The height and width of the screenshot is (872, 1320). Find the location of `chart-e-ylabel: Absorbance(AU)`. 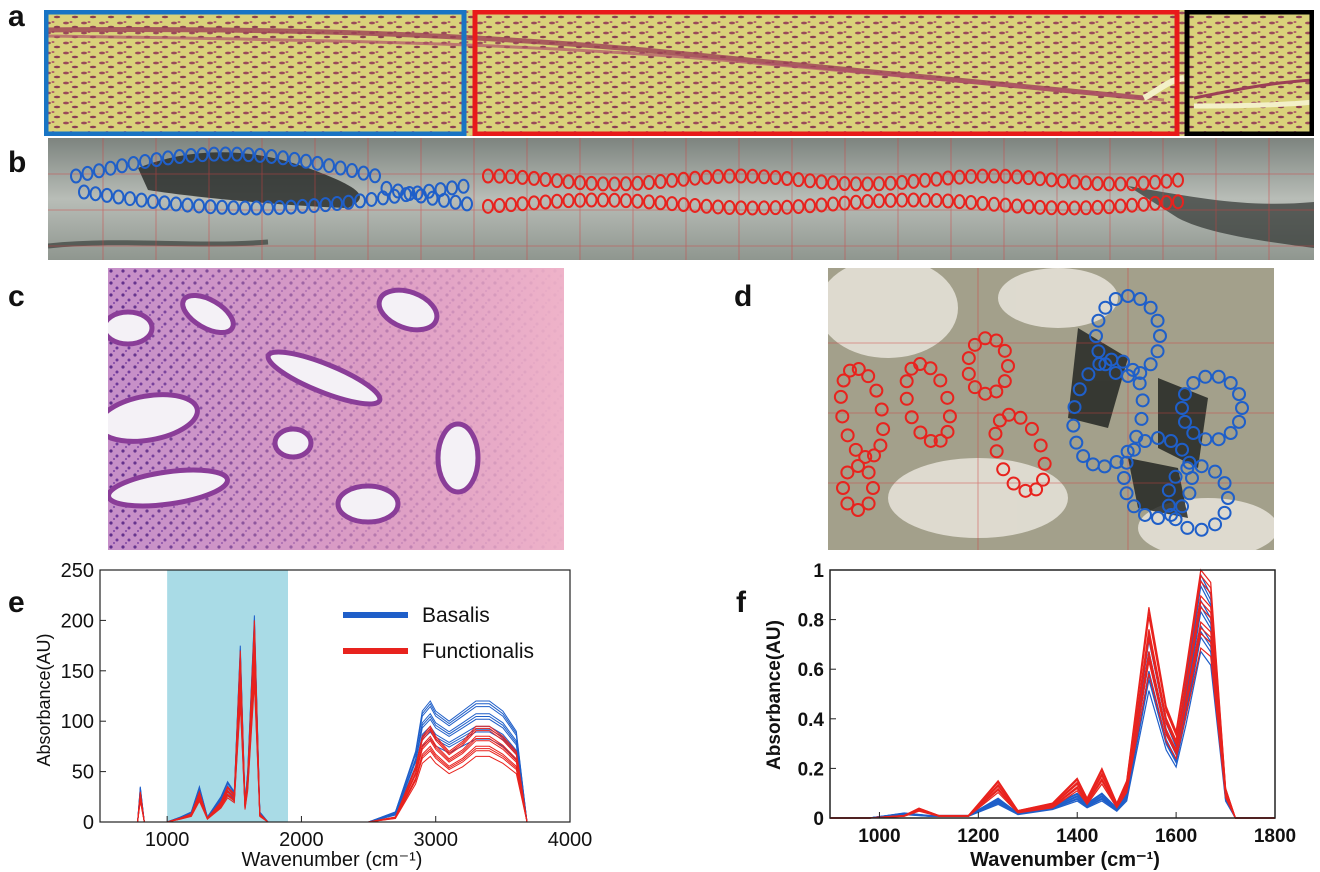

chart-e-ylabel: Absorbance(AU) is located at coordinates (44, 699).